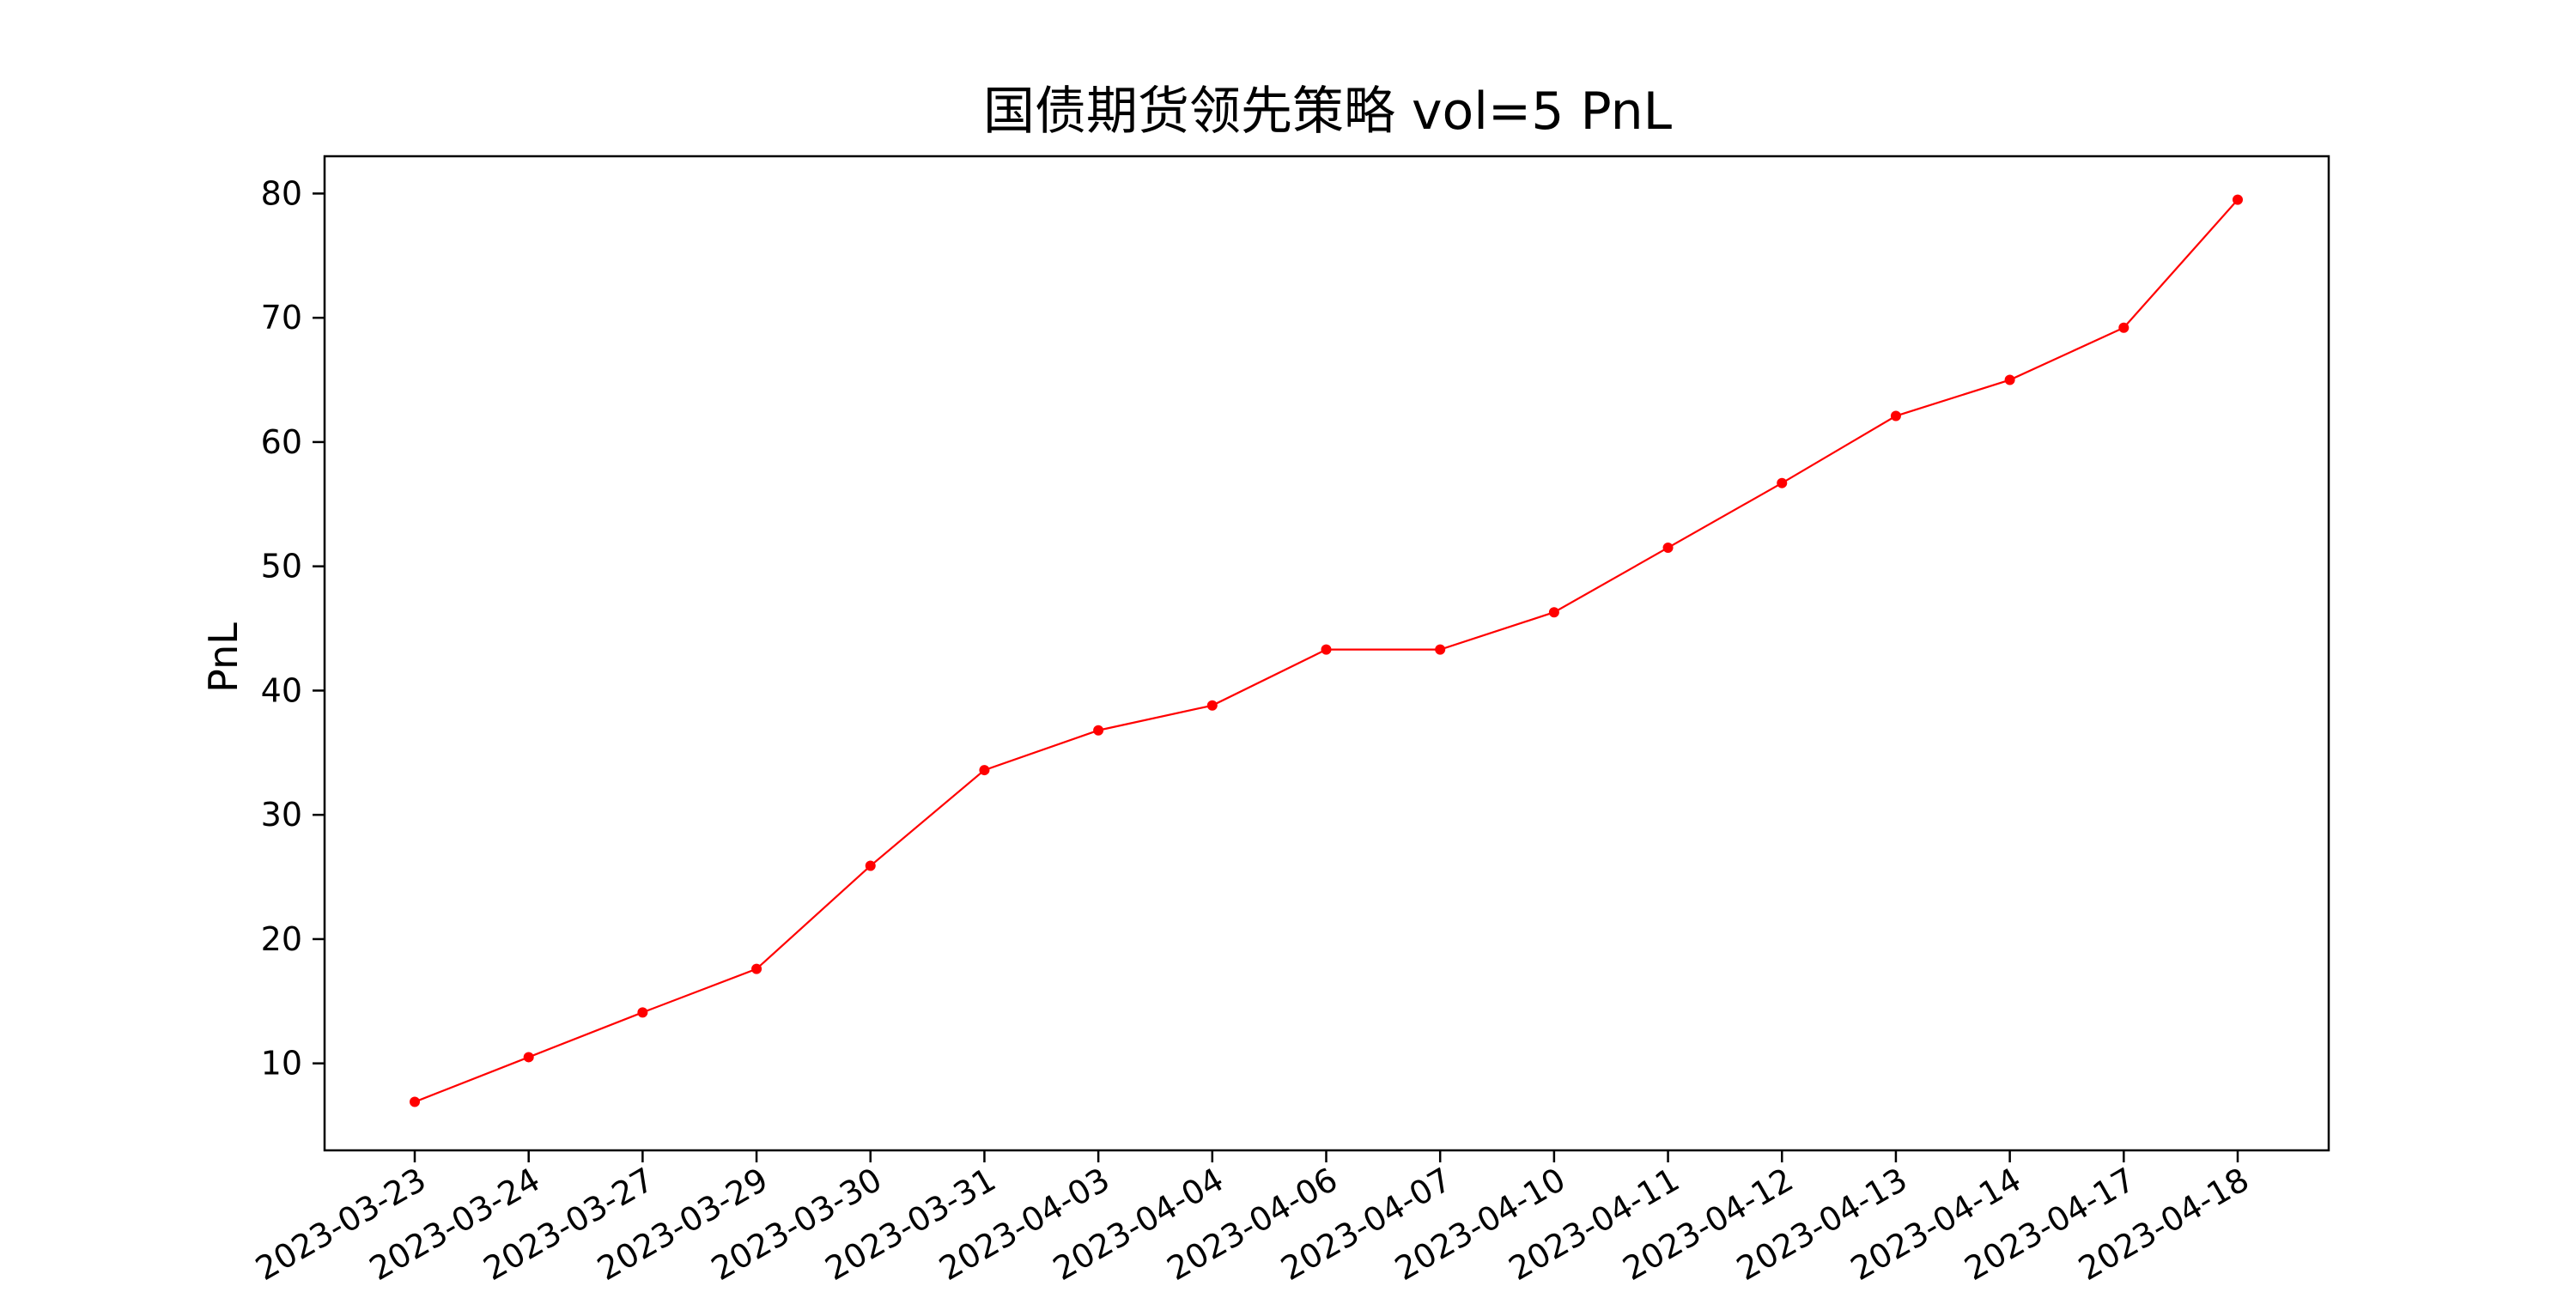 The image size is (2576, 1292). I want to click on y-tick-label: 40, so click(281, 690).